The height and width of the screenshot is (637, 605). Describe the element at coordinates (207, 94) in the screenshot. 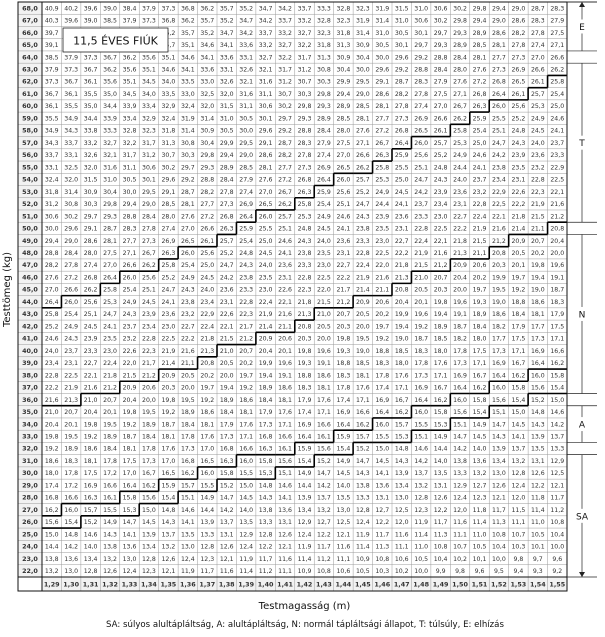

I see `bmi-cell: 32,5` at that location.